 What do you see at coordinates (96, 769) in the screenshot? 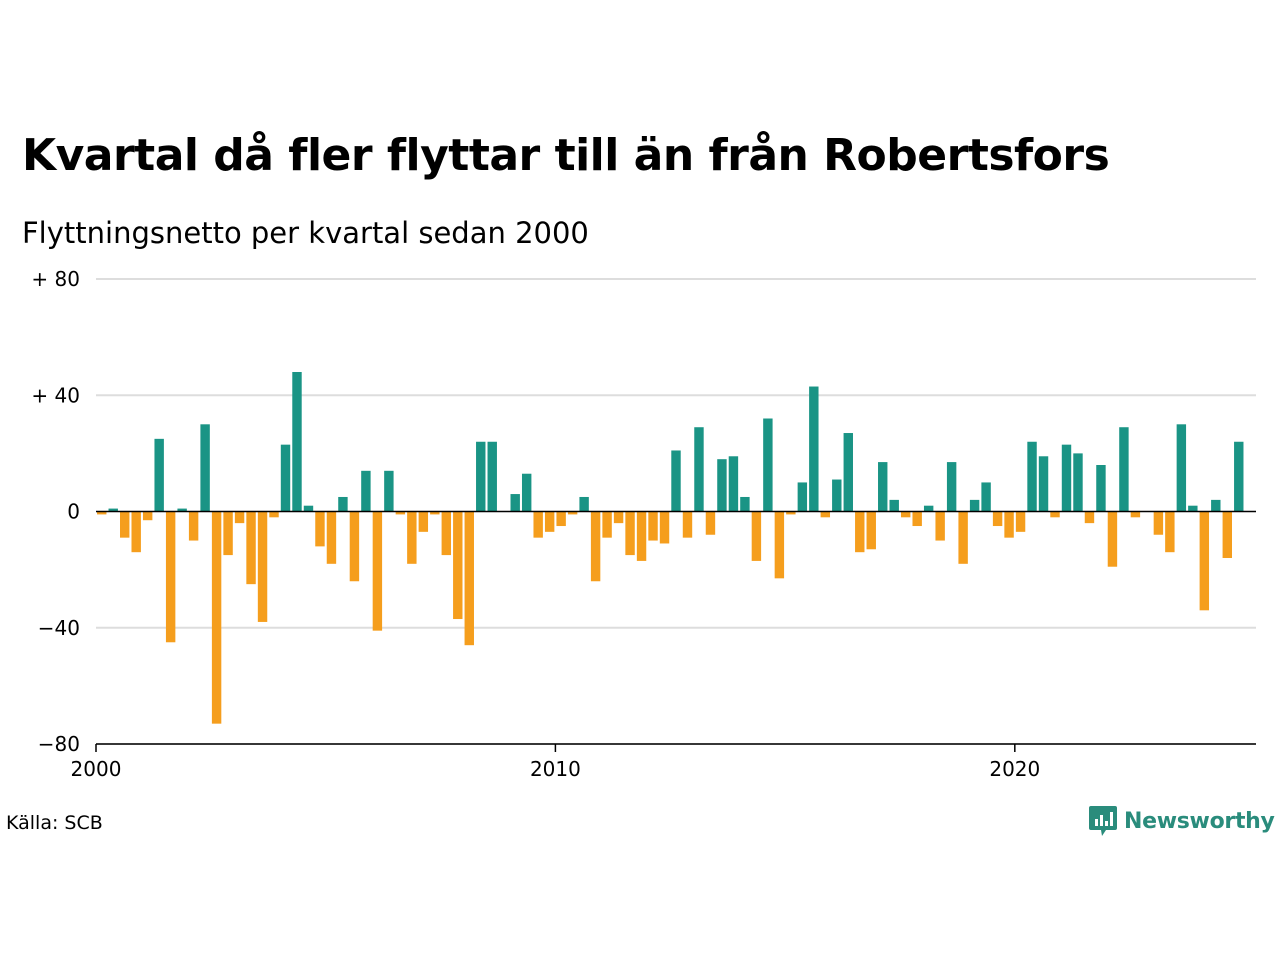
I see `x-tick-label: 2000` at bounding box center [96, 769].